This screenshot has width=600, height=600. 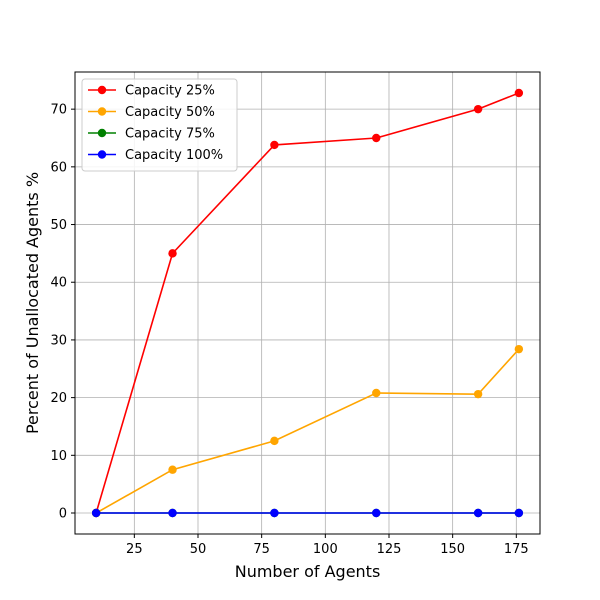 I want to click on legend-label: Capacity 100%, so click(x=174, y=155).